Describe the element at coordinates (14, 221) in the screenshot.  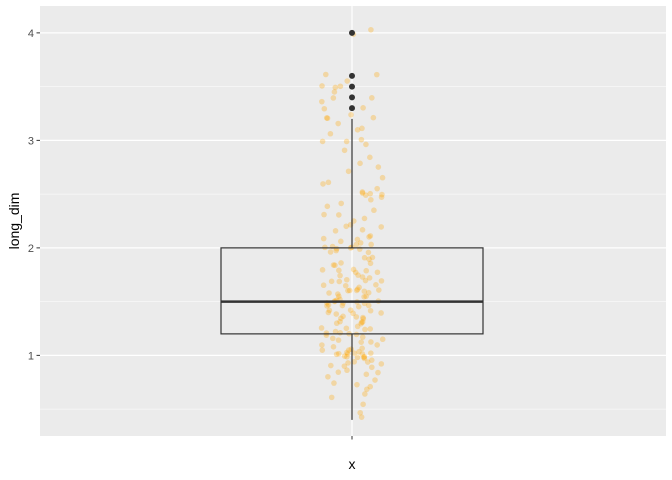
I see `y-axis-title: long_dim` at that location.